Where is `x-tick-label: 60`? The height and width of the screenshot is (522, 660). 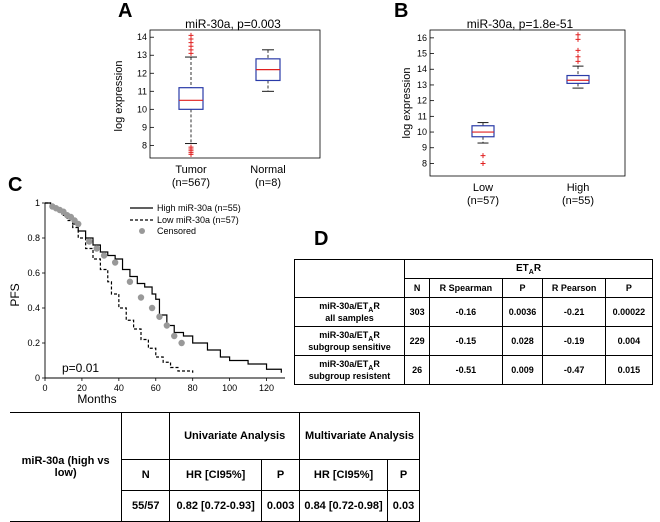 x-tick-label: 60 is located at coordinates (156, 388).